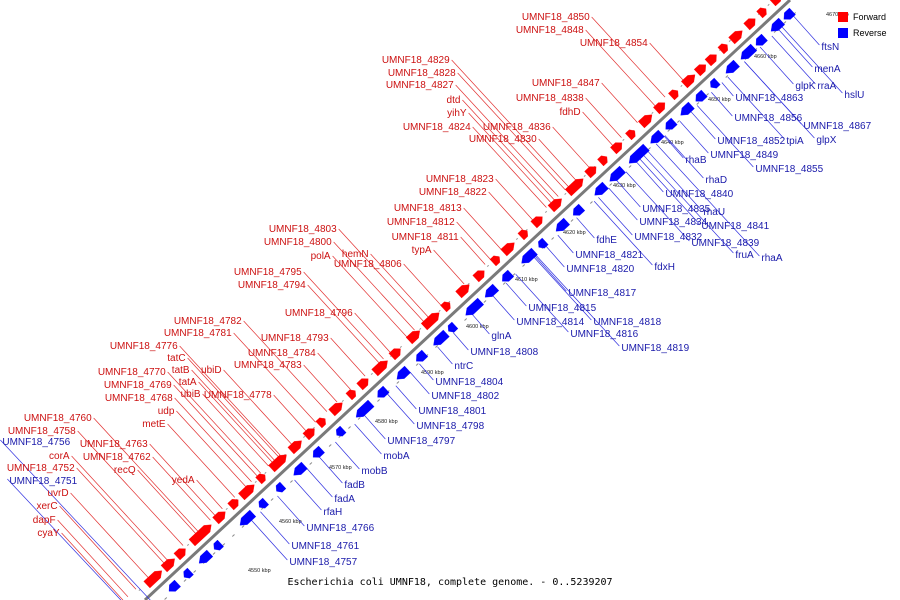  Describe the element at coordinates (117, 457) in the screenshot. I see `gene-label-umnf18-4762: UMNF18_4762` at that location.